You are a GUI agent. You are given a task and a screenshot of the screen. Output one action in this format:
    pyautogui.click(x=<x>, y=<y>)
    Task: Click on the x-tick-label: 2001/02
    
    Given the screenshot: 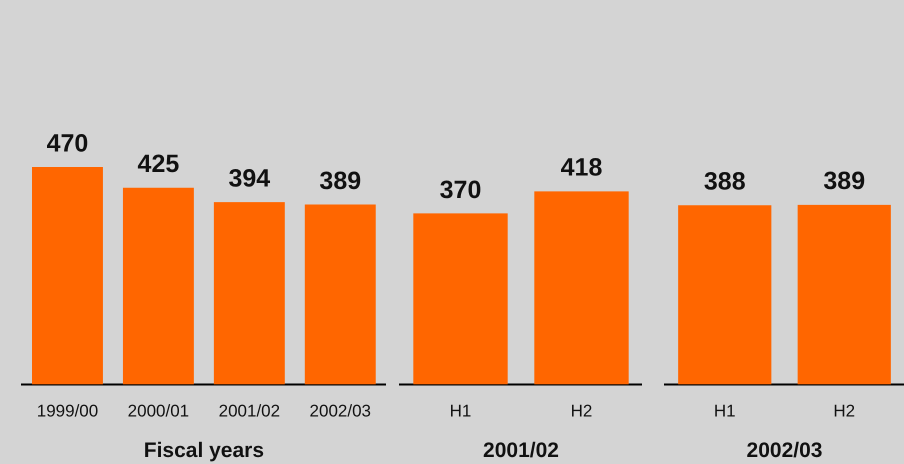 What is the action you would take?
    pyautogui.click(x=249, y=410)
    